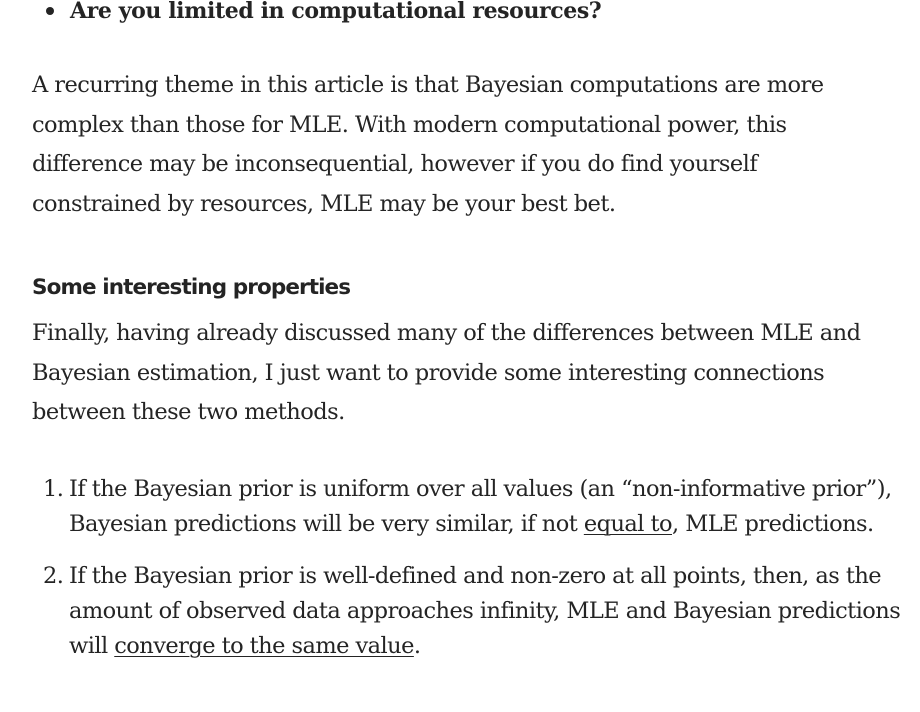  I want to click on list-item-number: 2., so click(53, 576).